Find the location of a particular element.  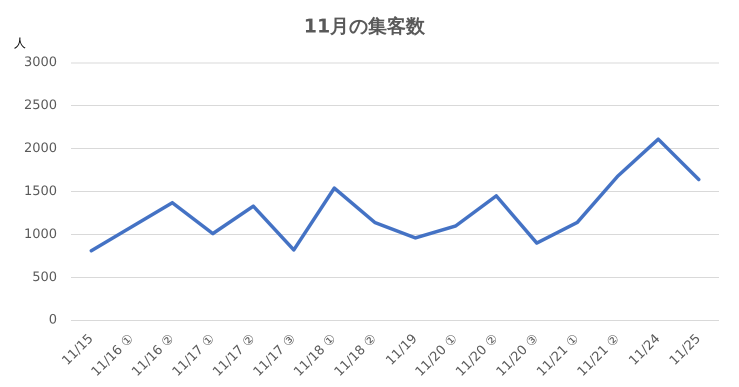

y-tick-label: 1000 is located at coordinates (41, 234).